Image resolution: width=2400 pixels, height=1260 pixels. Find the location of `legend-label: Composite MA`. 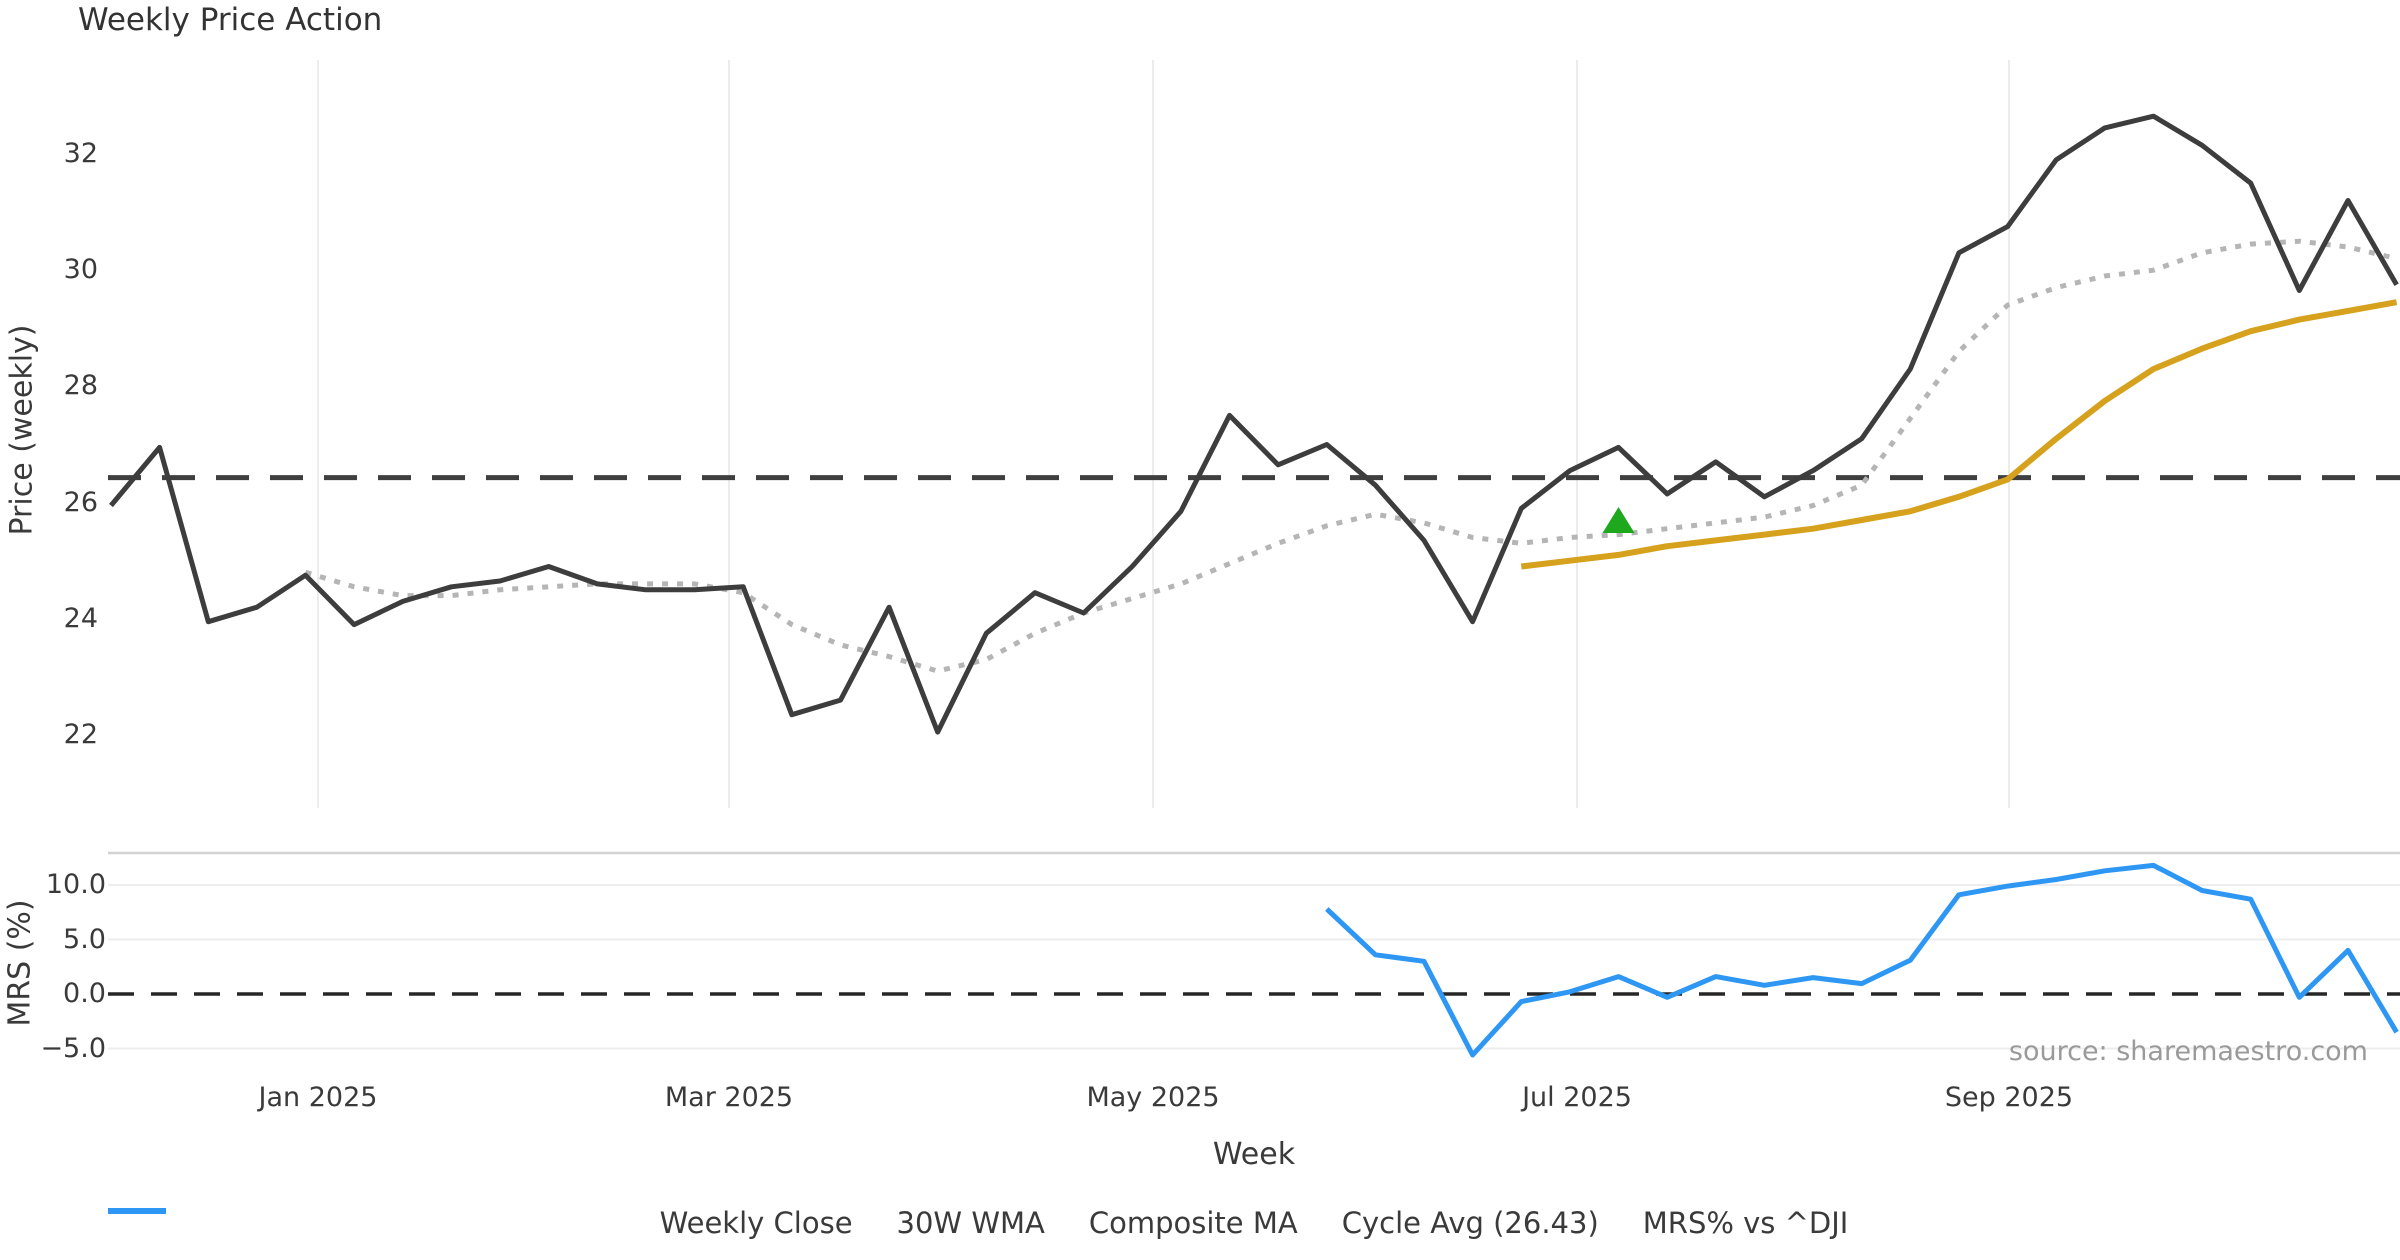

legend-label: Composite MA is located at coordinates (1193, 1223).